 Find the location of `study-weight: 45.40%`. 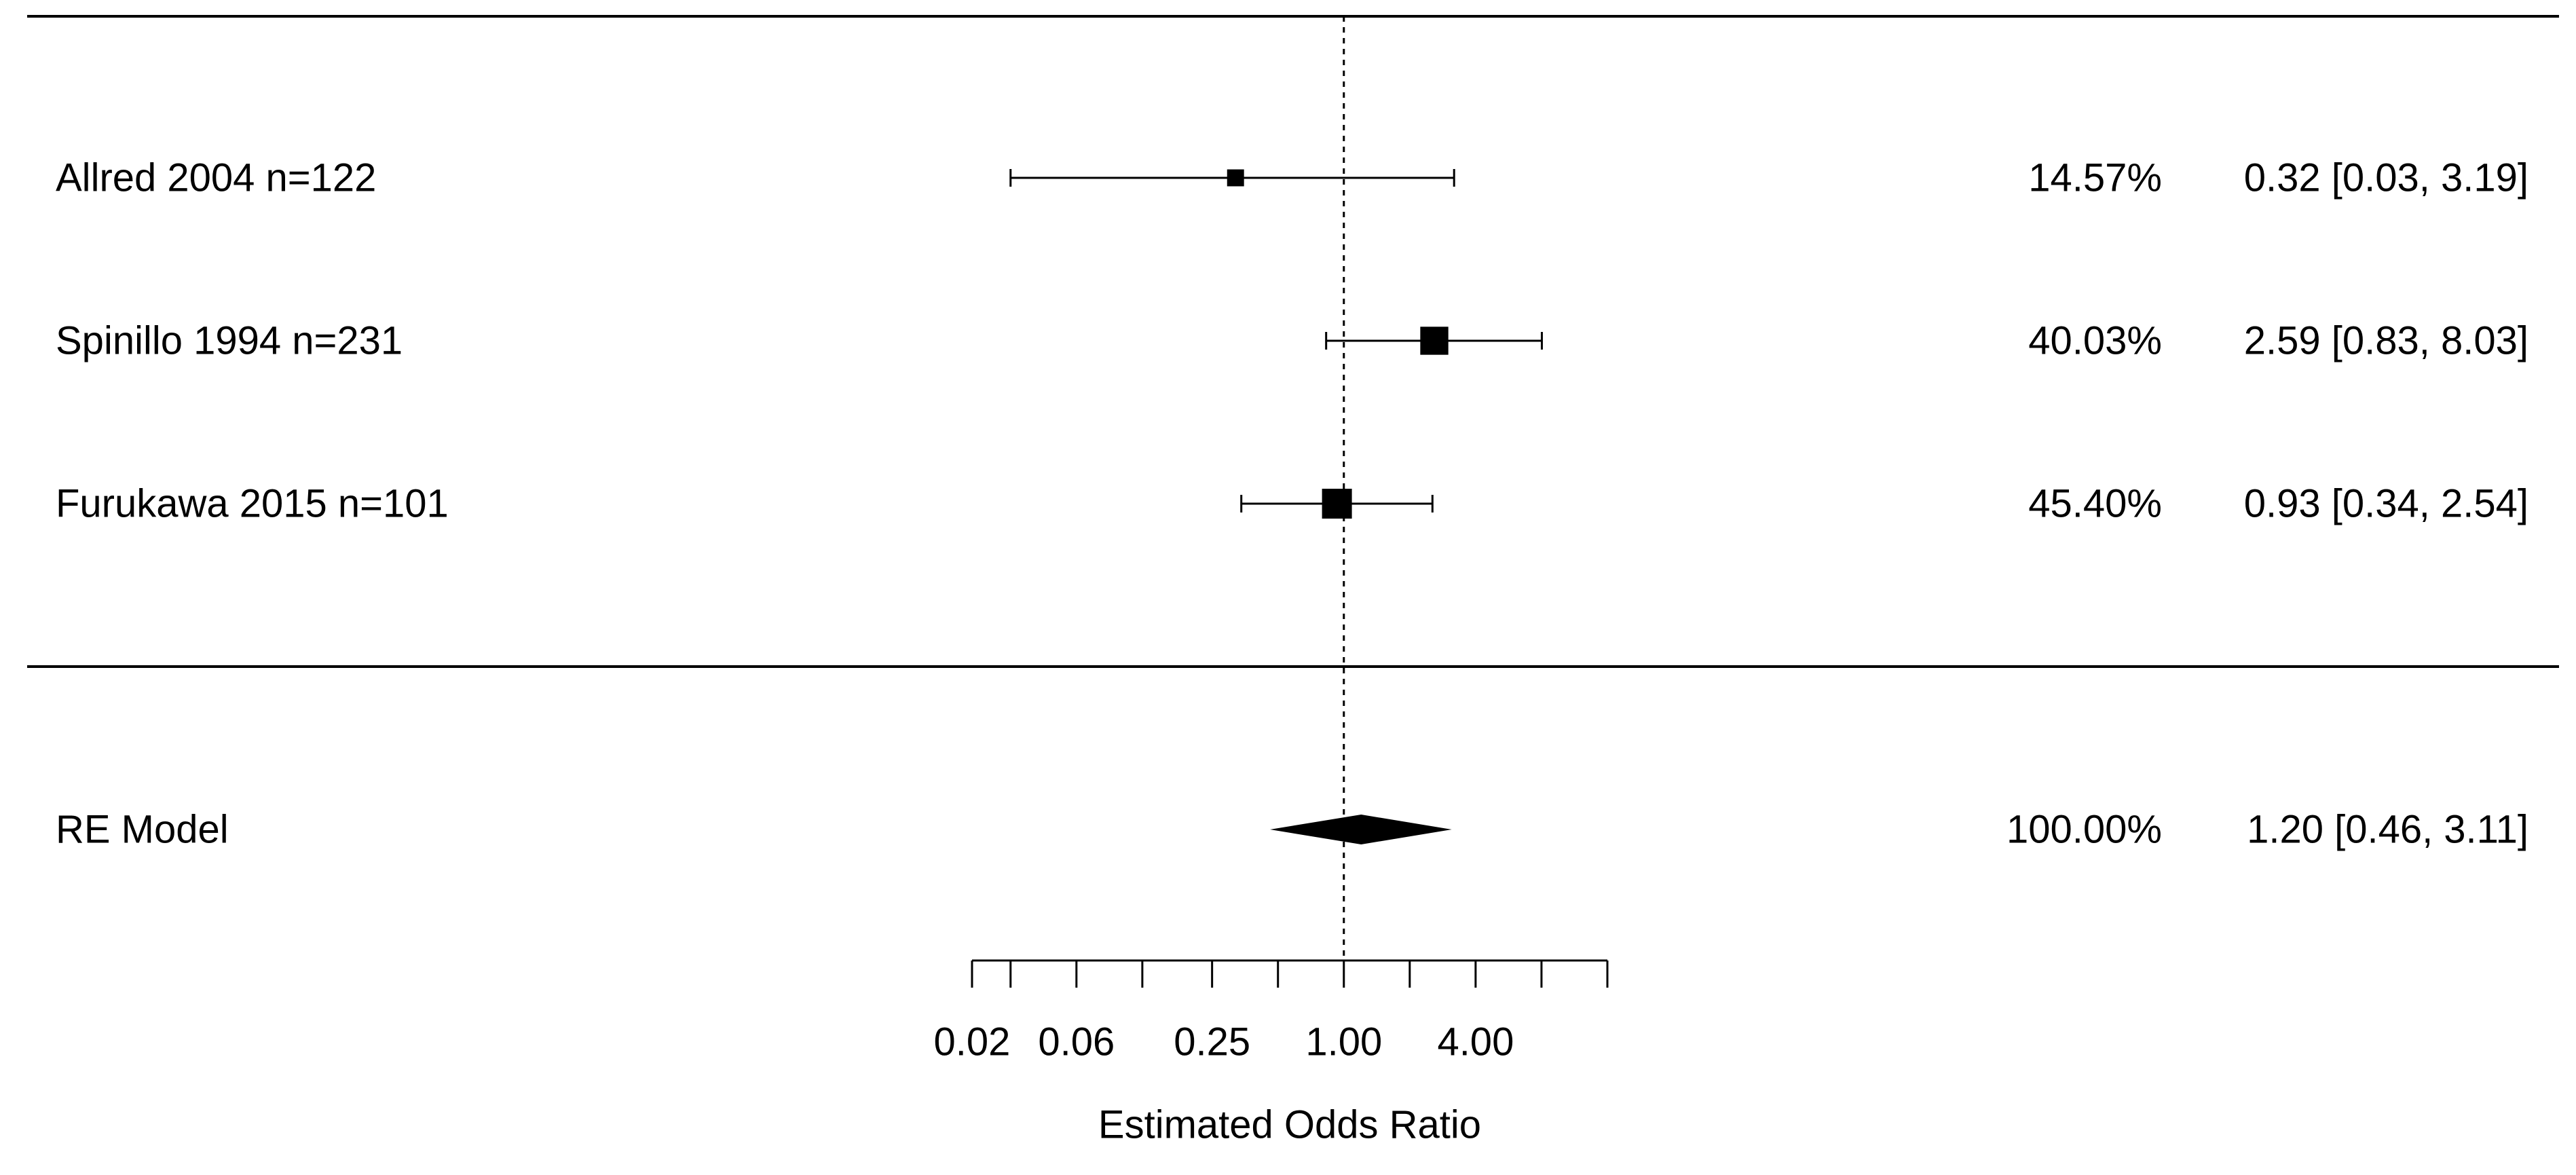

study-weight: 45.40% is located at coordinates (2095, 504).